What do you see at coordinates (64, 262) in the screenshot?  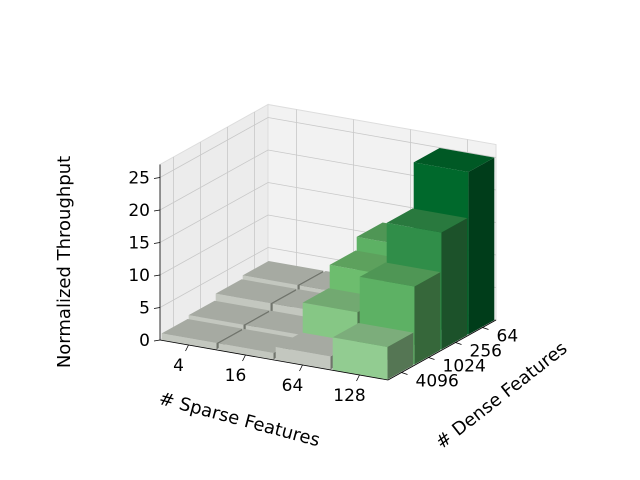 I see `z-axis-label: Normalized Throughput` at bounding box center [64, 262].